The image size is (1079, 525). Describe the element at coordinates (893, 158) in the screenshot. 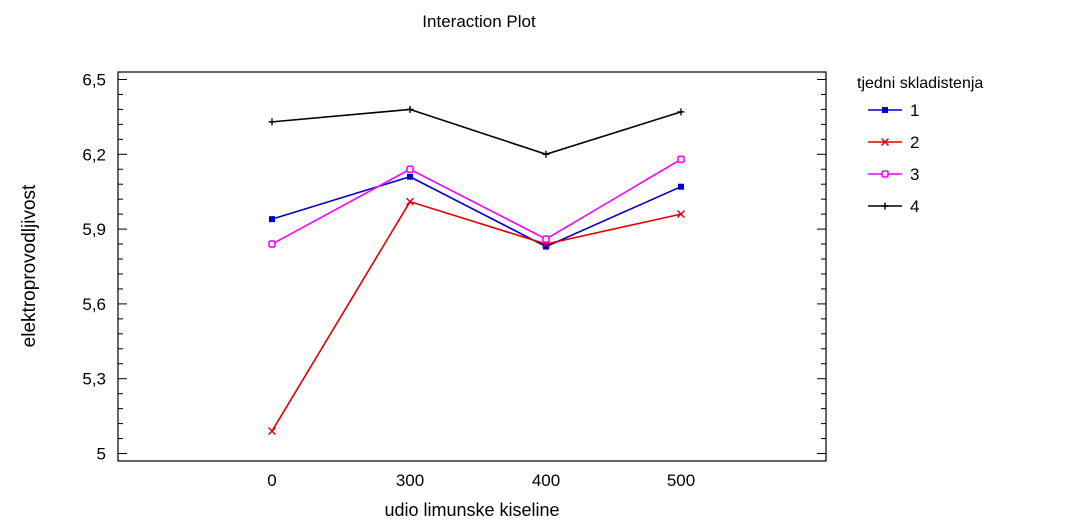

I see `legend-items: 1 2 3 4` at that location.